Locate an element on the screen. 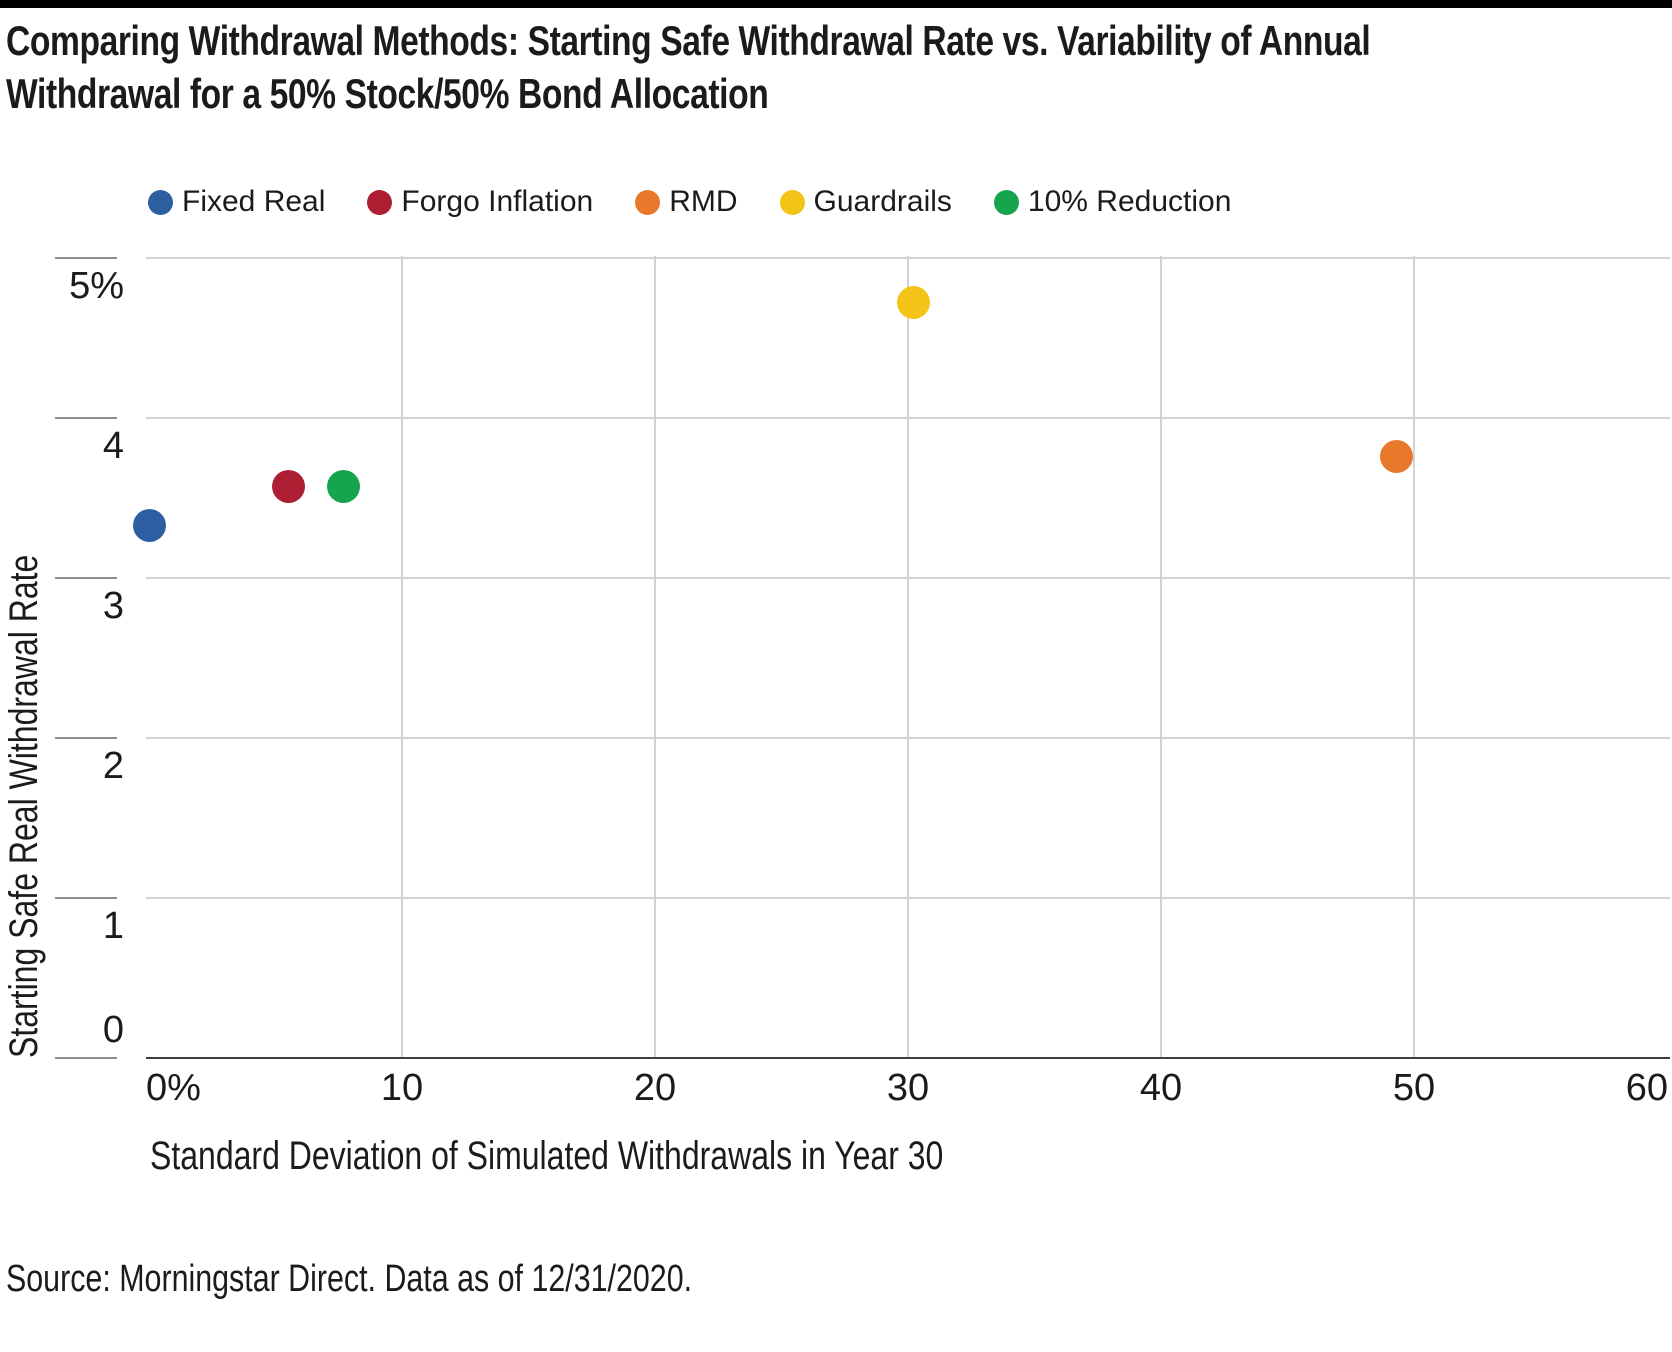 This screenshot has width=1672, height=1352. legend-item: 10% Reduction is located at coordinates (1112, 202).